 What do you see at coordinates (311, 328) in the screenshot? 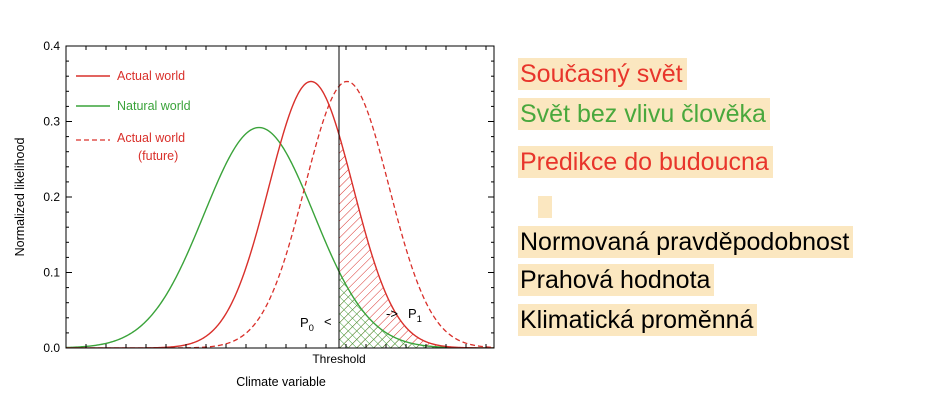
I see `p0-subscript: 0` at bounding box center [311, 328].